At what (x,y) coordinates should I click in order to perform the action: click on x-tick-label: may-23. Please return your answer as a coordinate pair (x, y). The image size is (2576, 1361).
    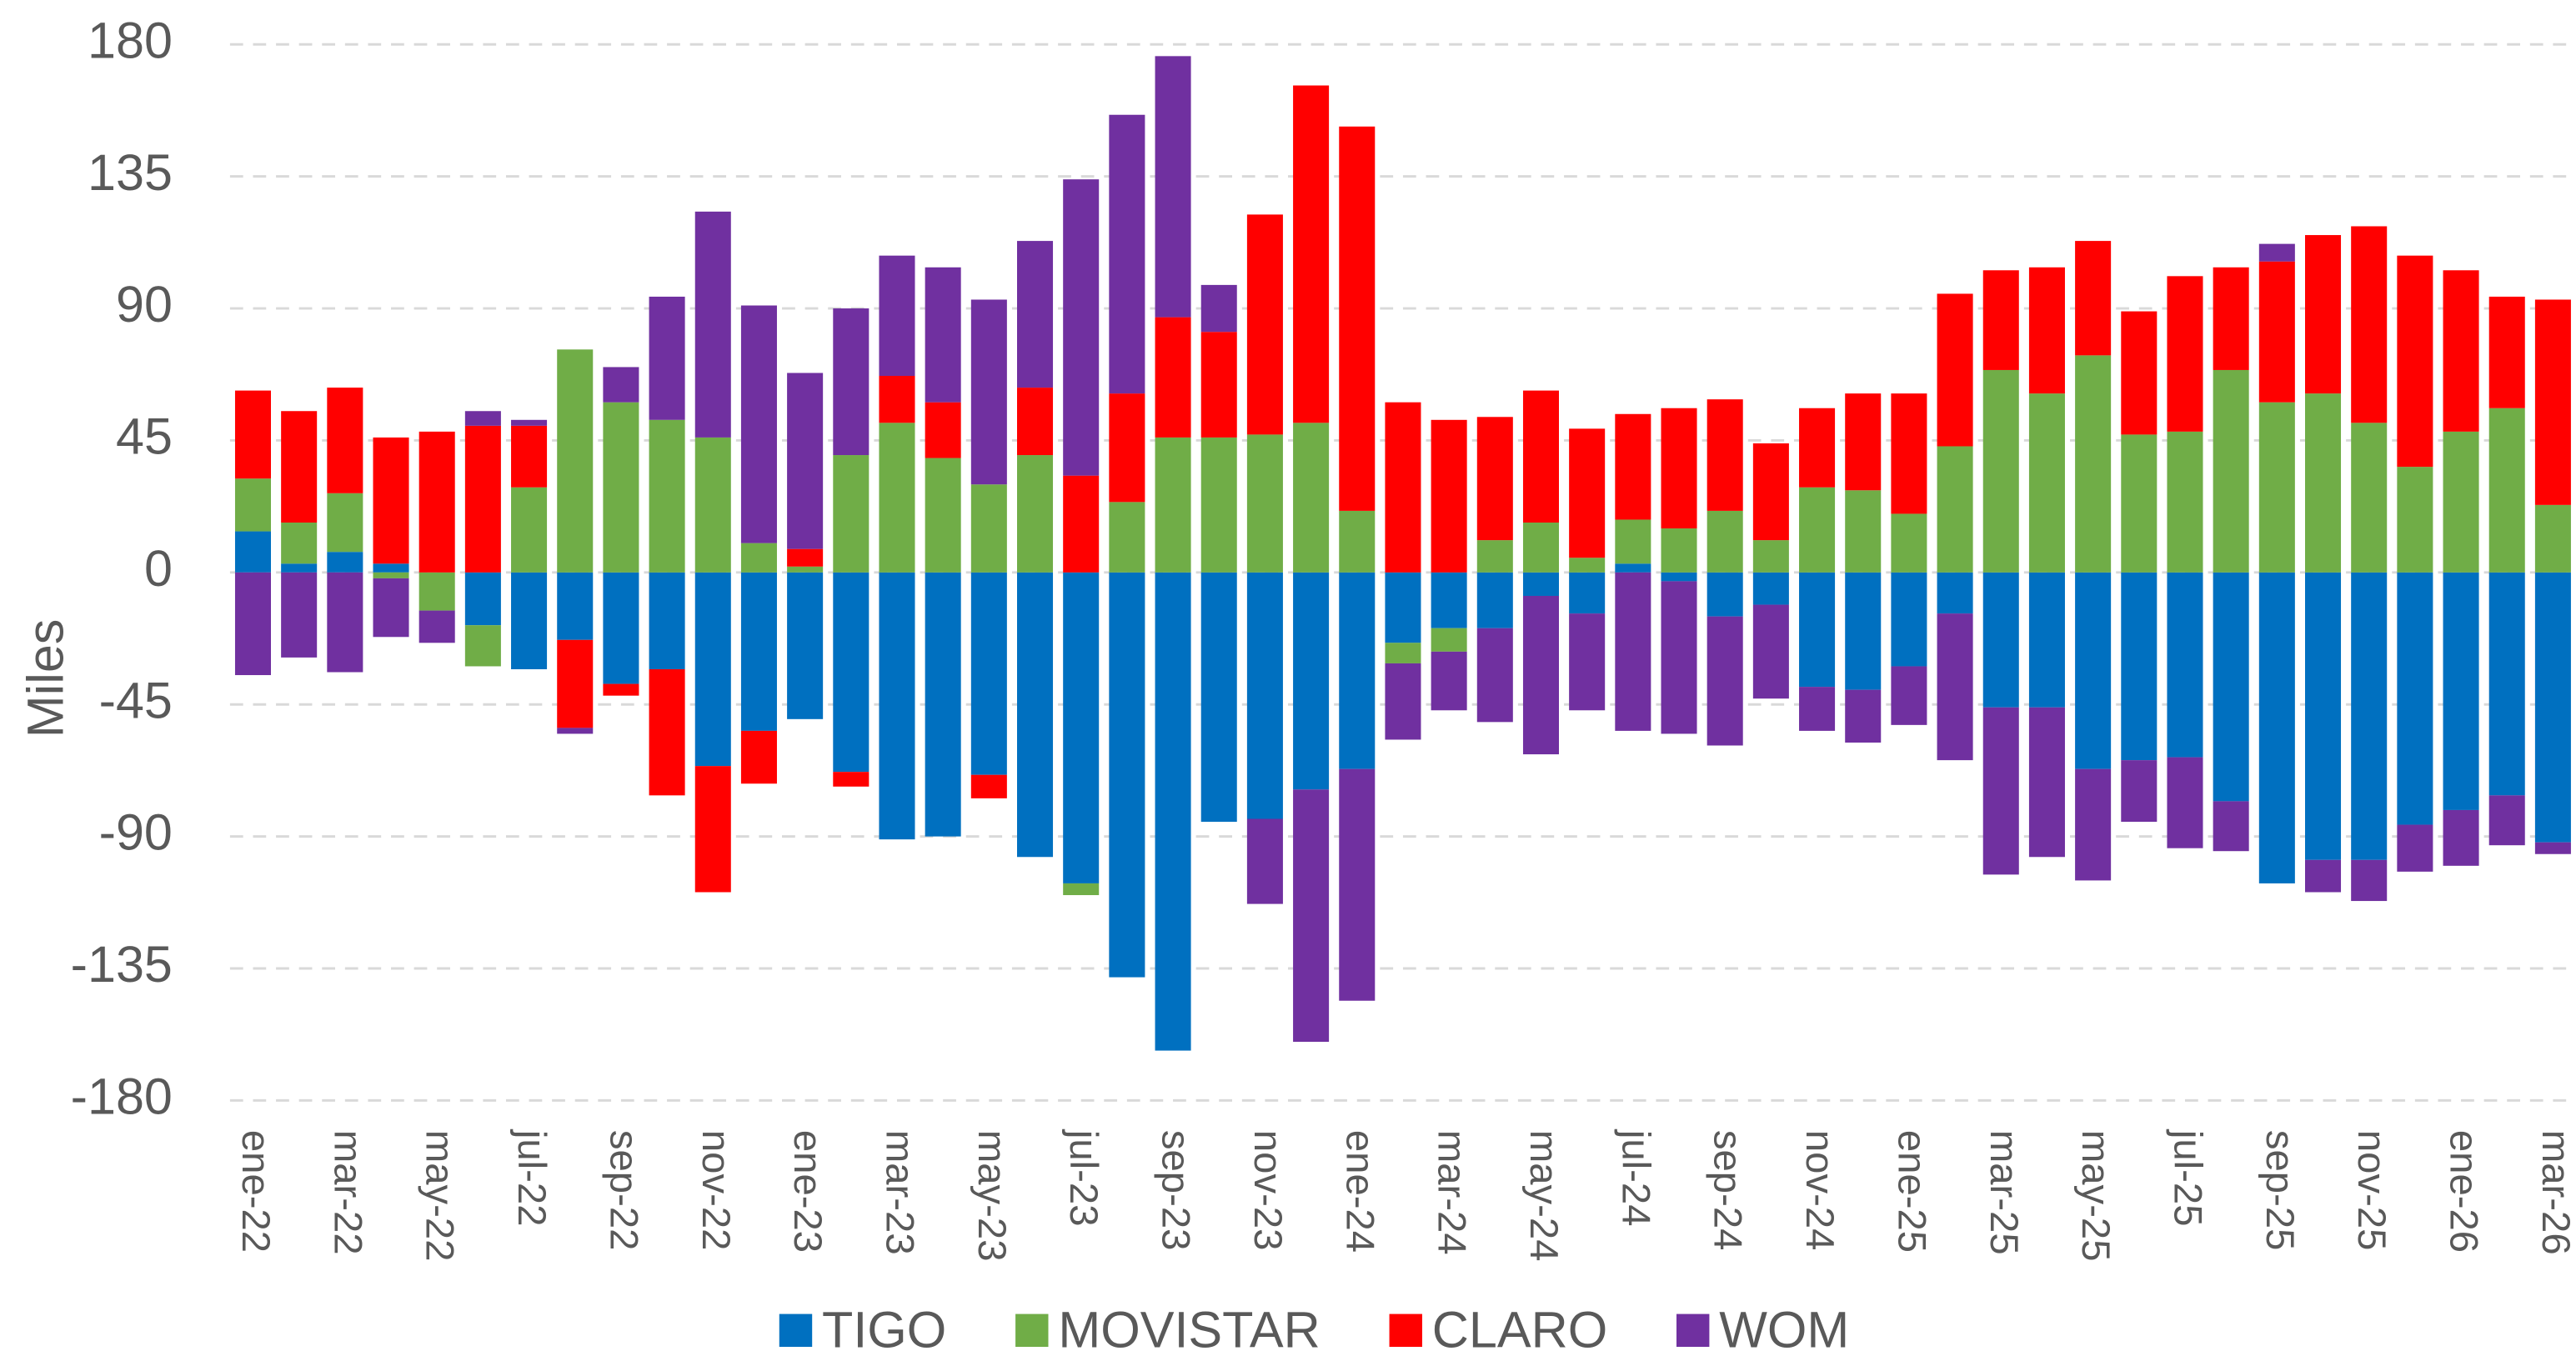
    Looking at the image, I should click on (992, 1196).